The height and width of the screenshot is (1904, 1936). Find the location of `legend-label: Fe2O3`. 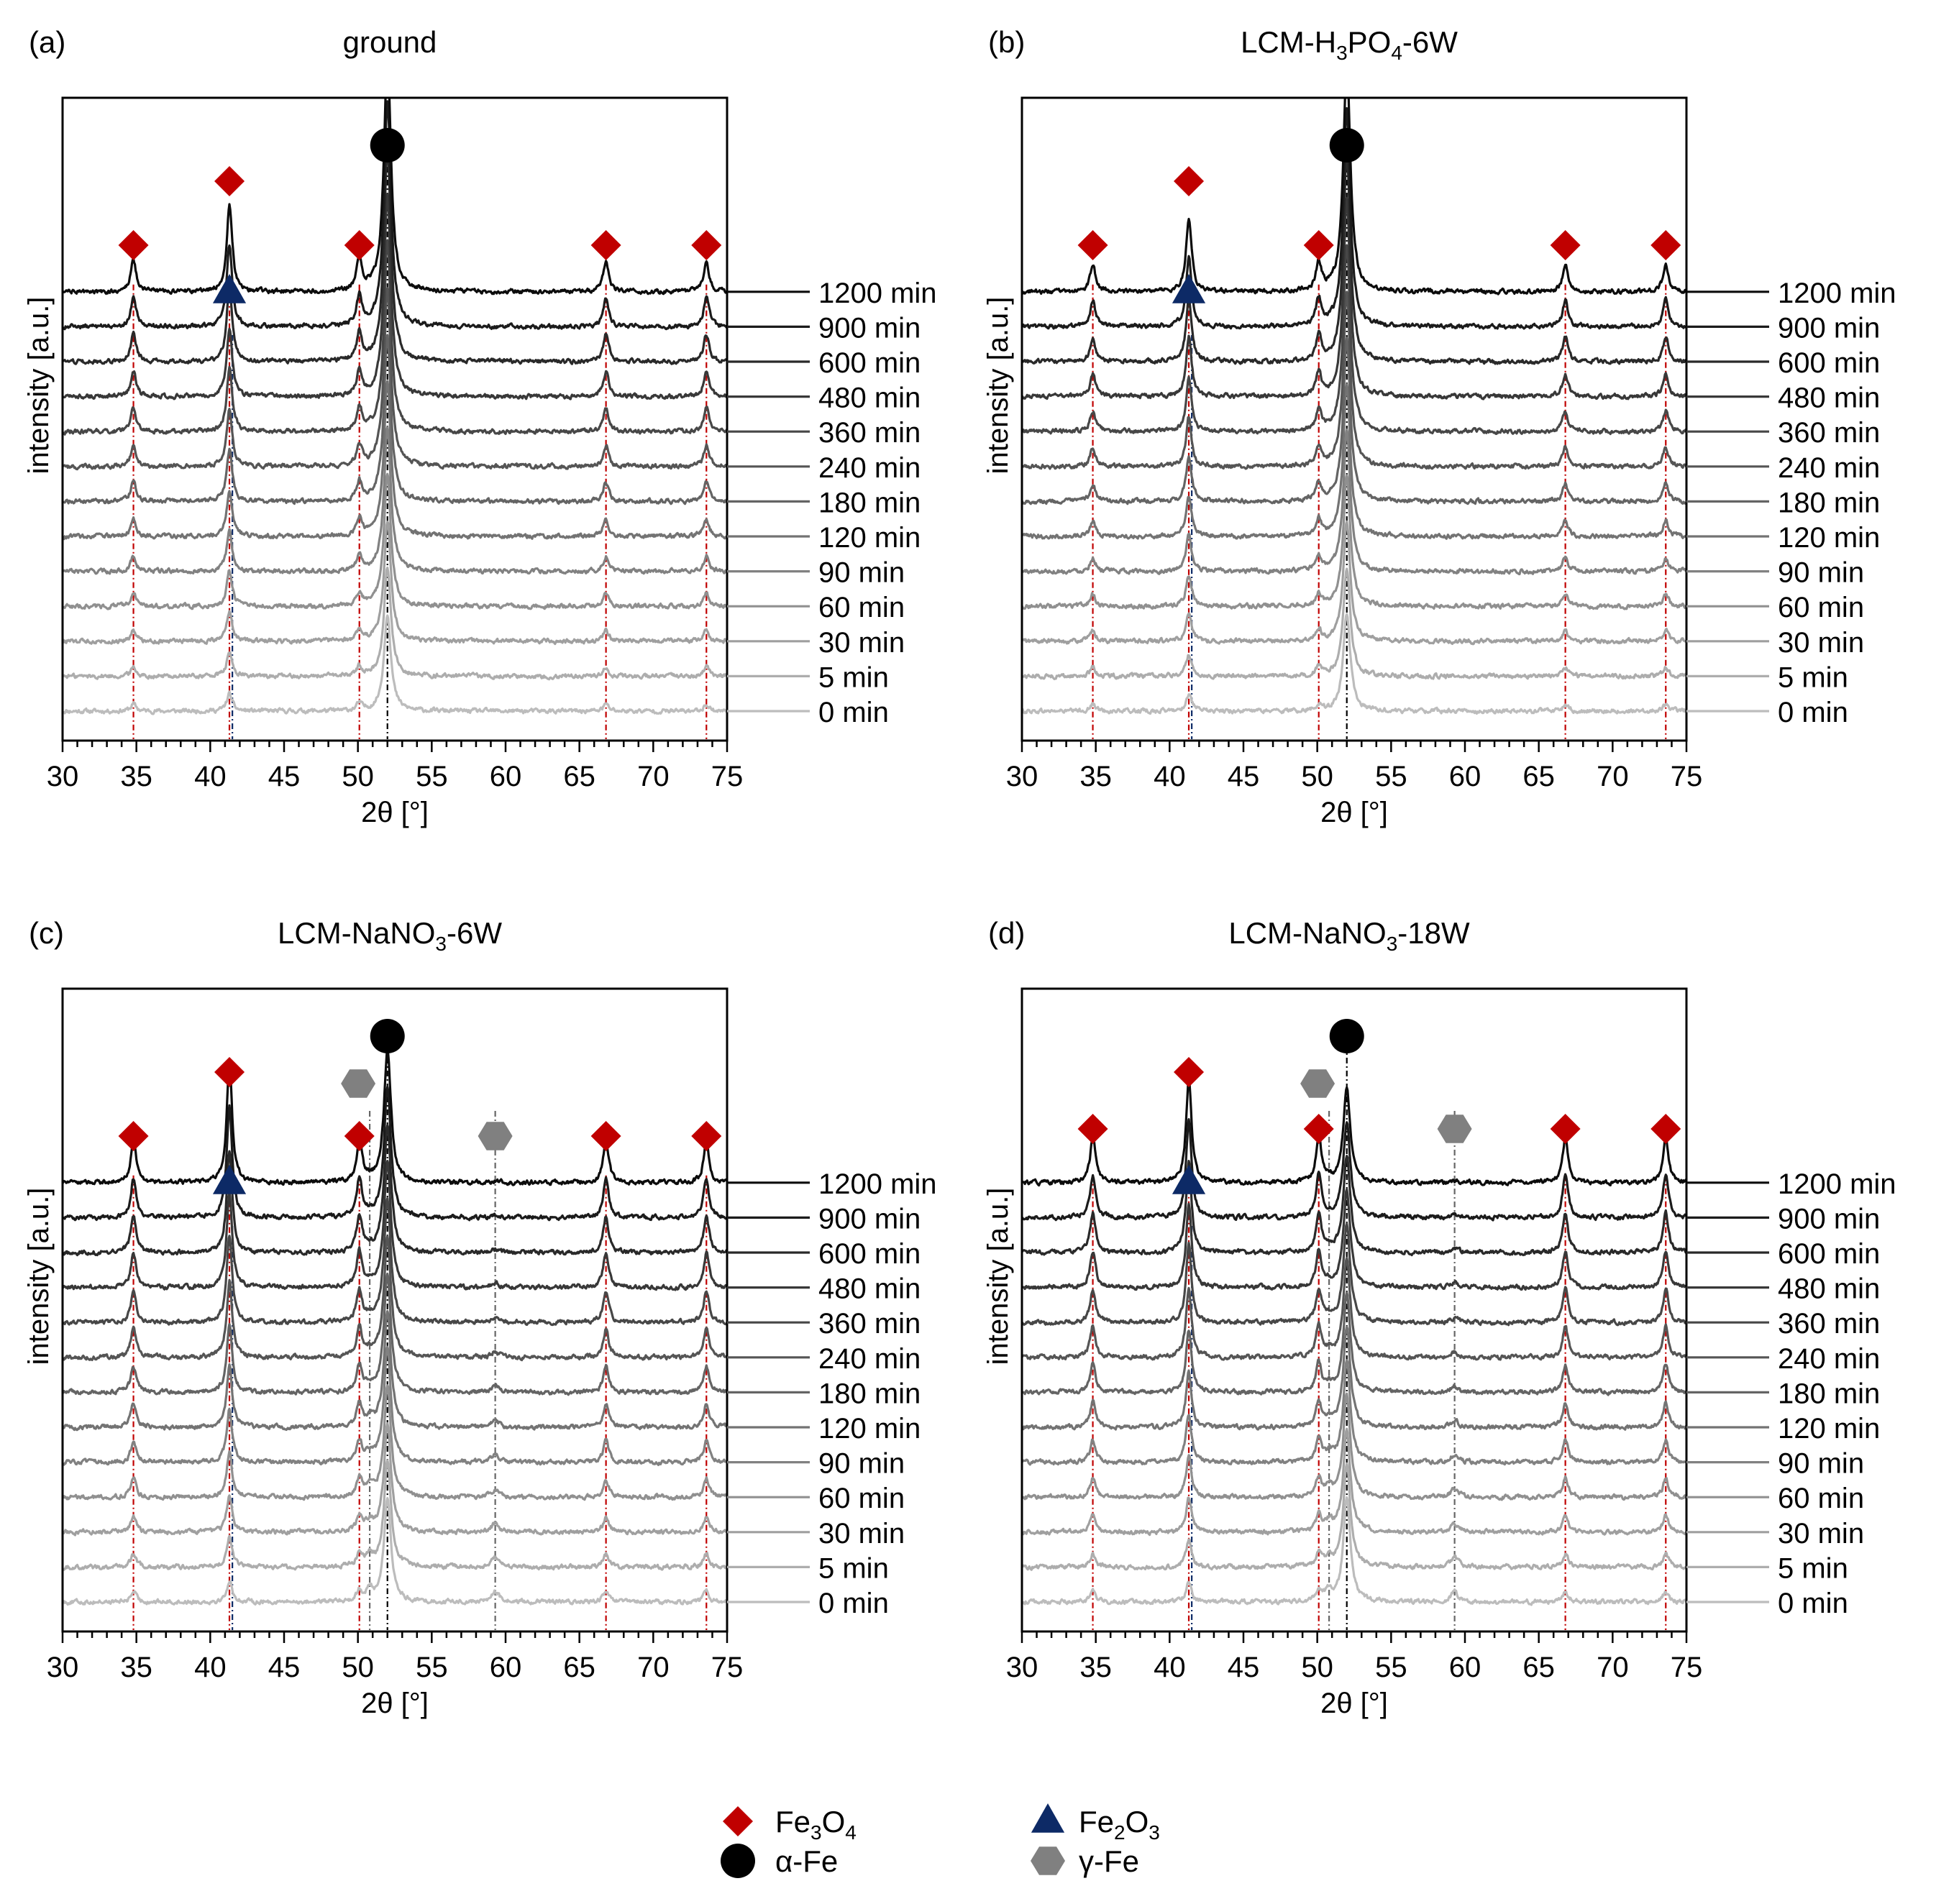

legend-label: Fe2O3 is located at coordinates (1119, 1824).